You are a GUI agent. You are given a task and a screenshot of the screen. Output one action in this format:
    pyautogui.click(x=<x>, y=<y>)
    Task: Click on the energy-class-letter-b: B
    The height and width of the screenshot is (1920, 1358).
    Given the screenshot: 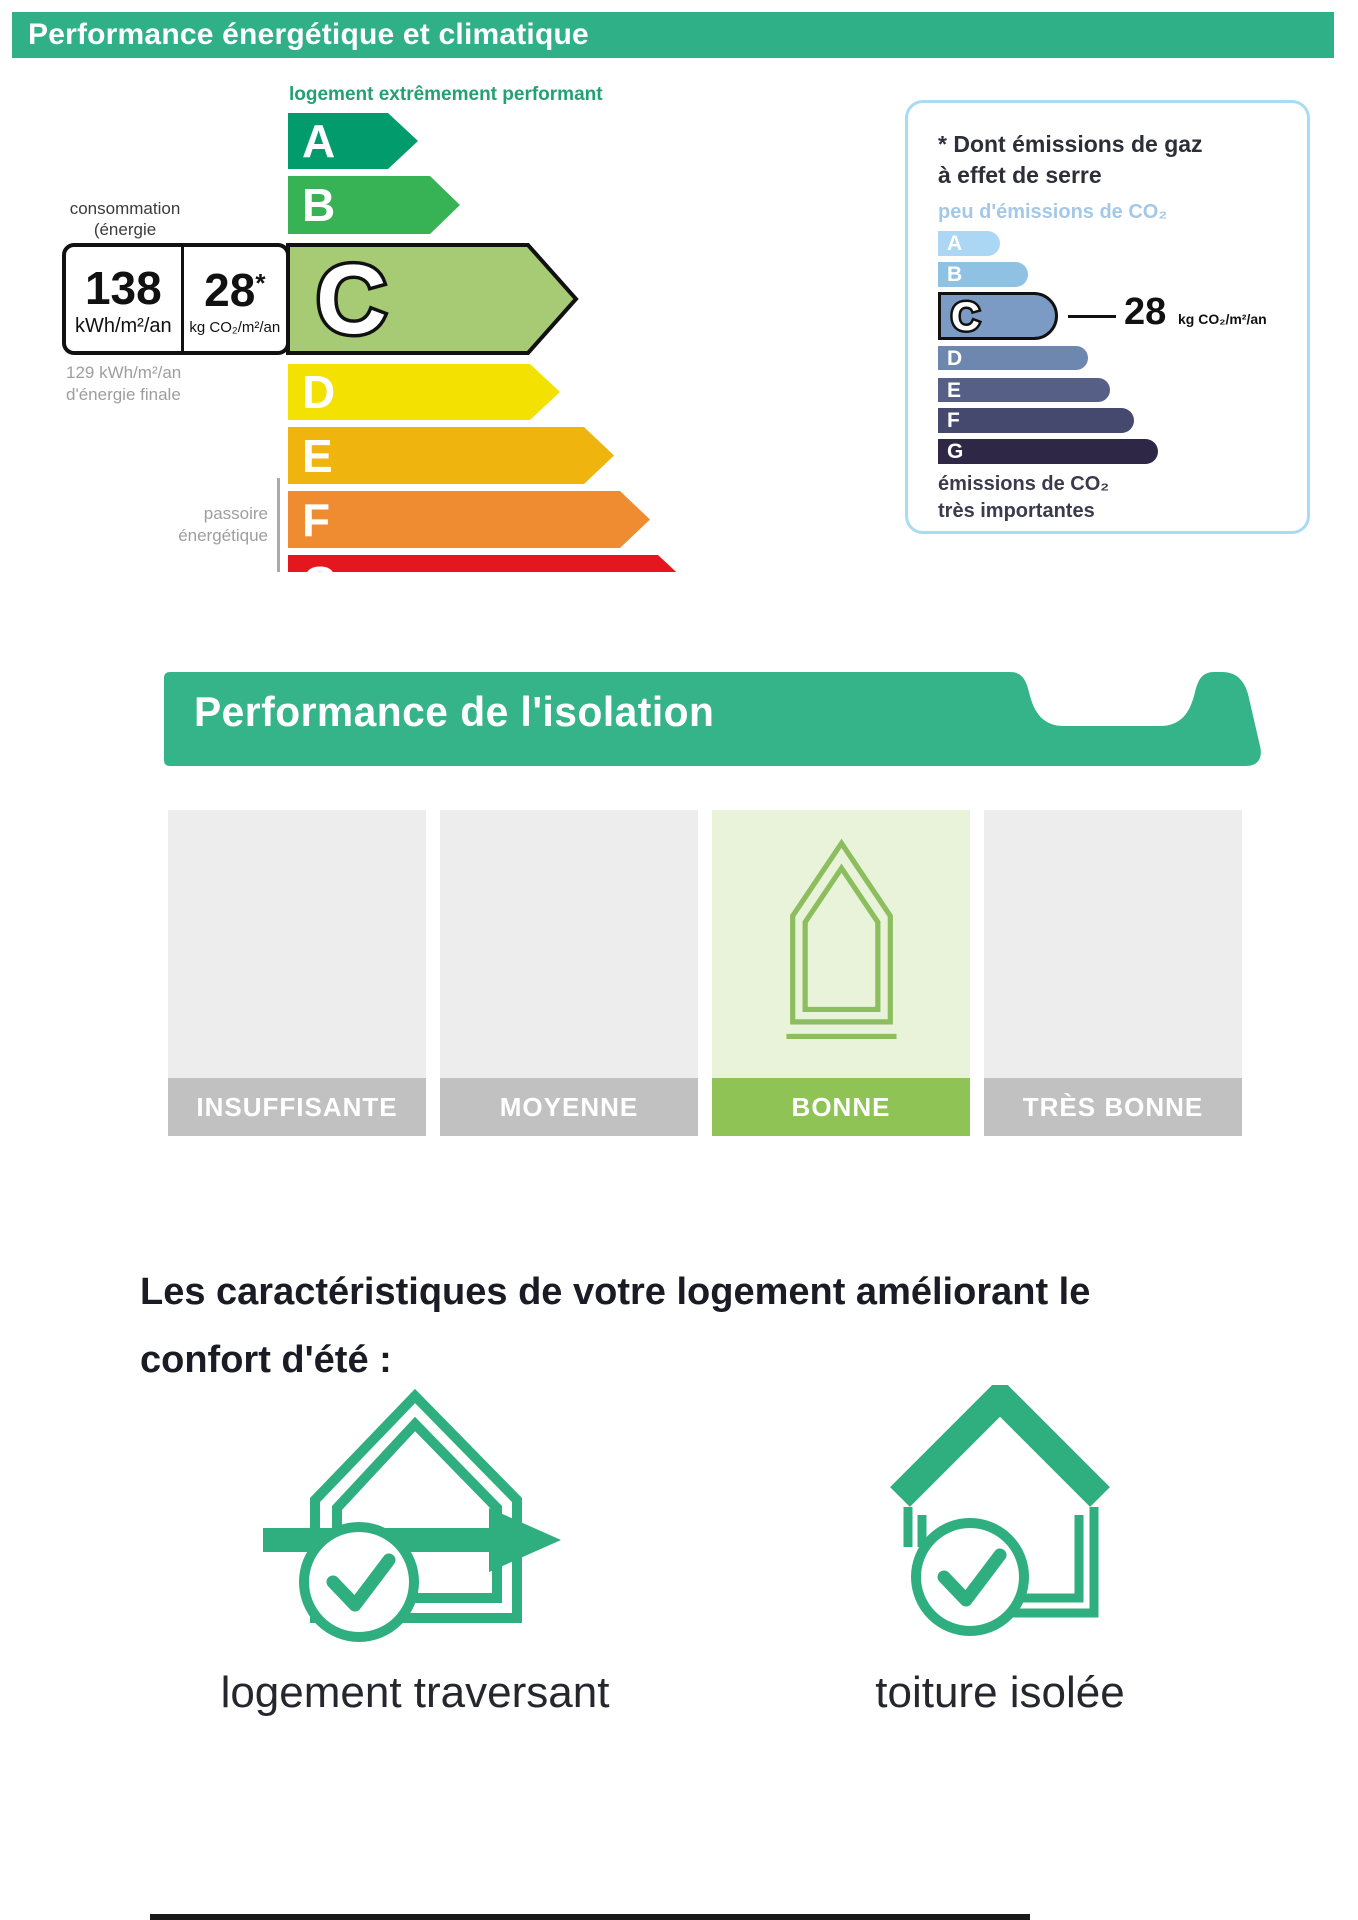 What is the action you would take?
    pyautogui.click(x=319, y=205)
    